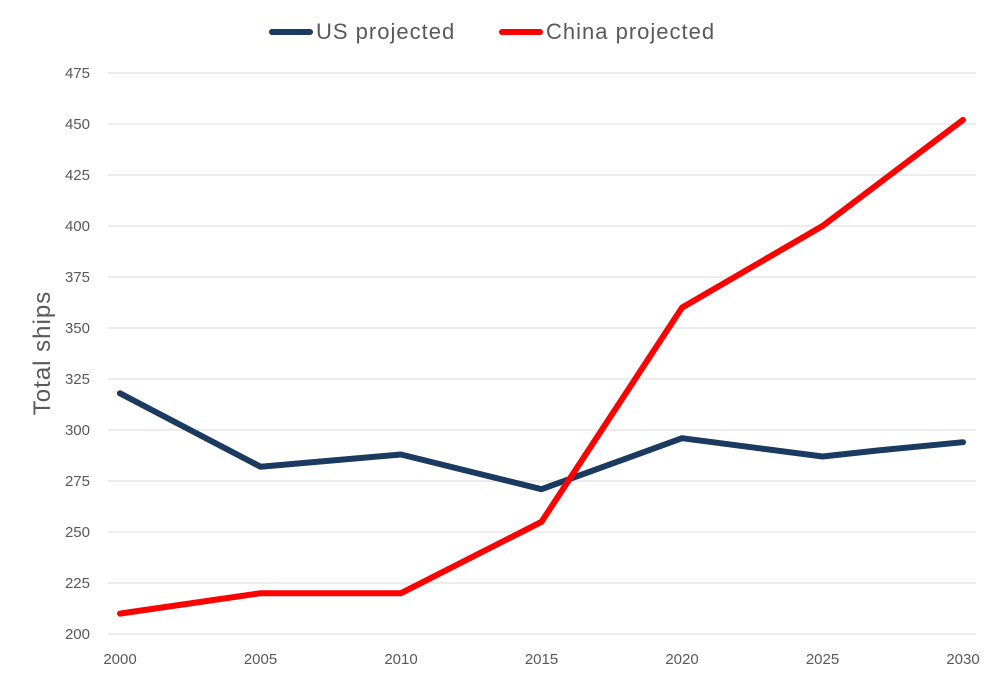 The height and width of the screenshot is (679, 1000). What do you see at coordinates (77, 379) in the screenshot?
I see `y-tick-label: 325` at bounding box center [77, 379].